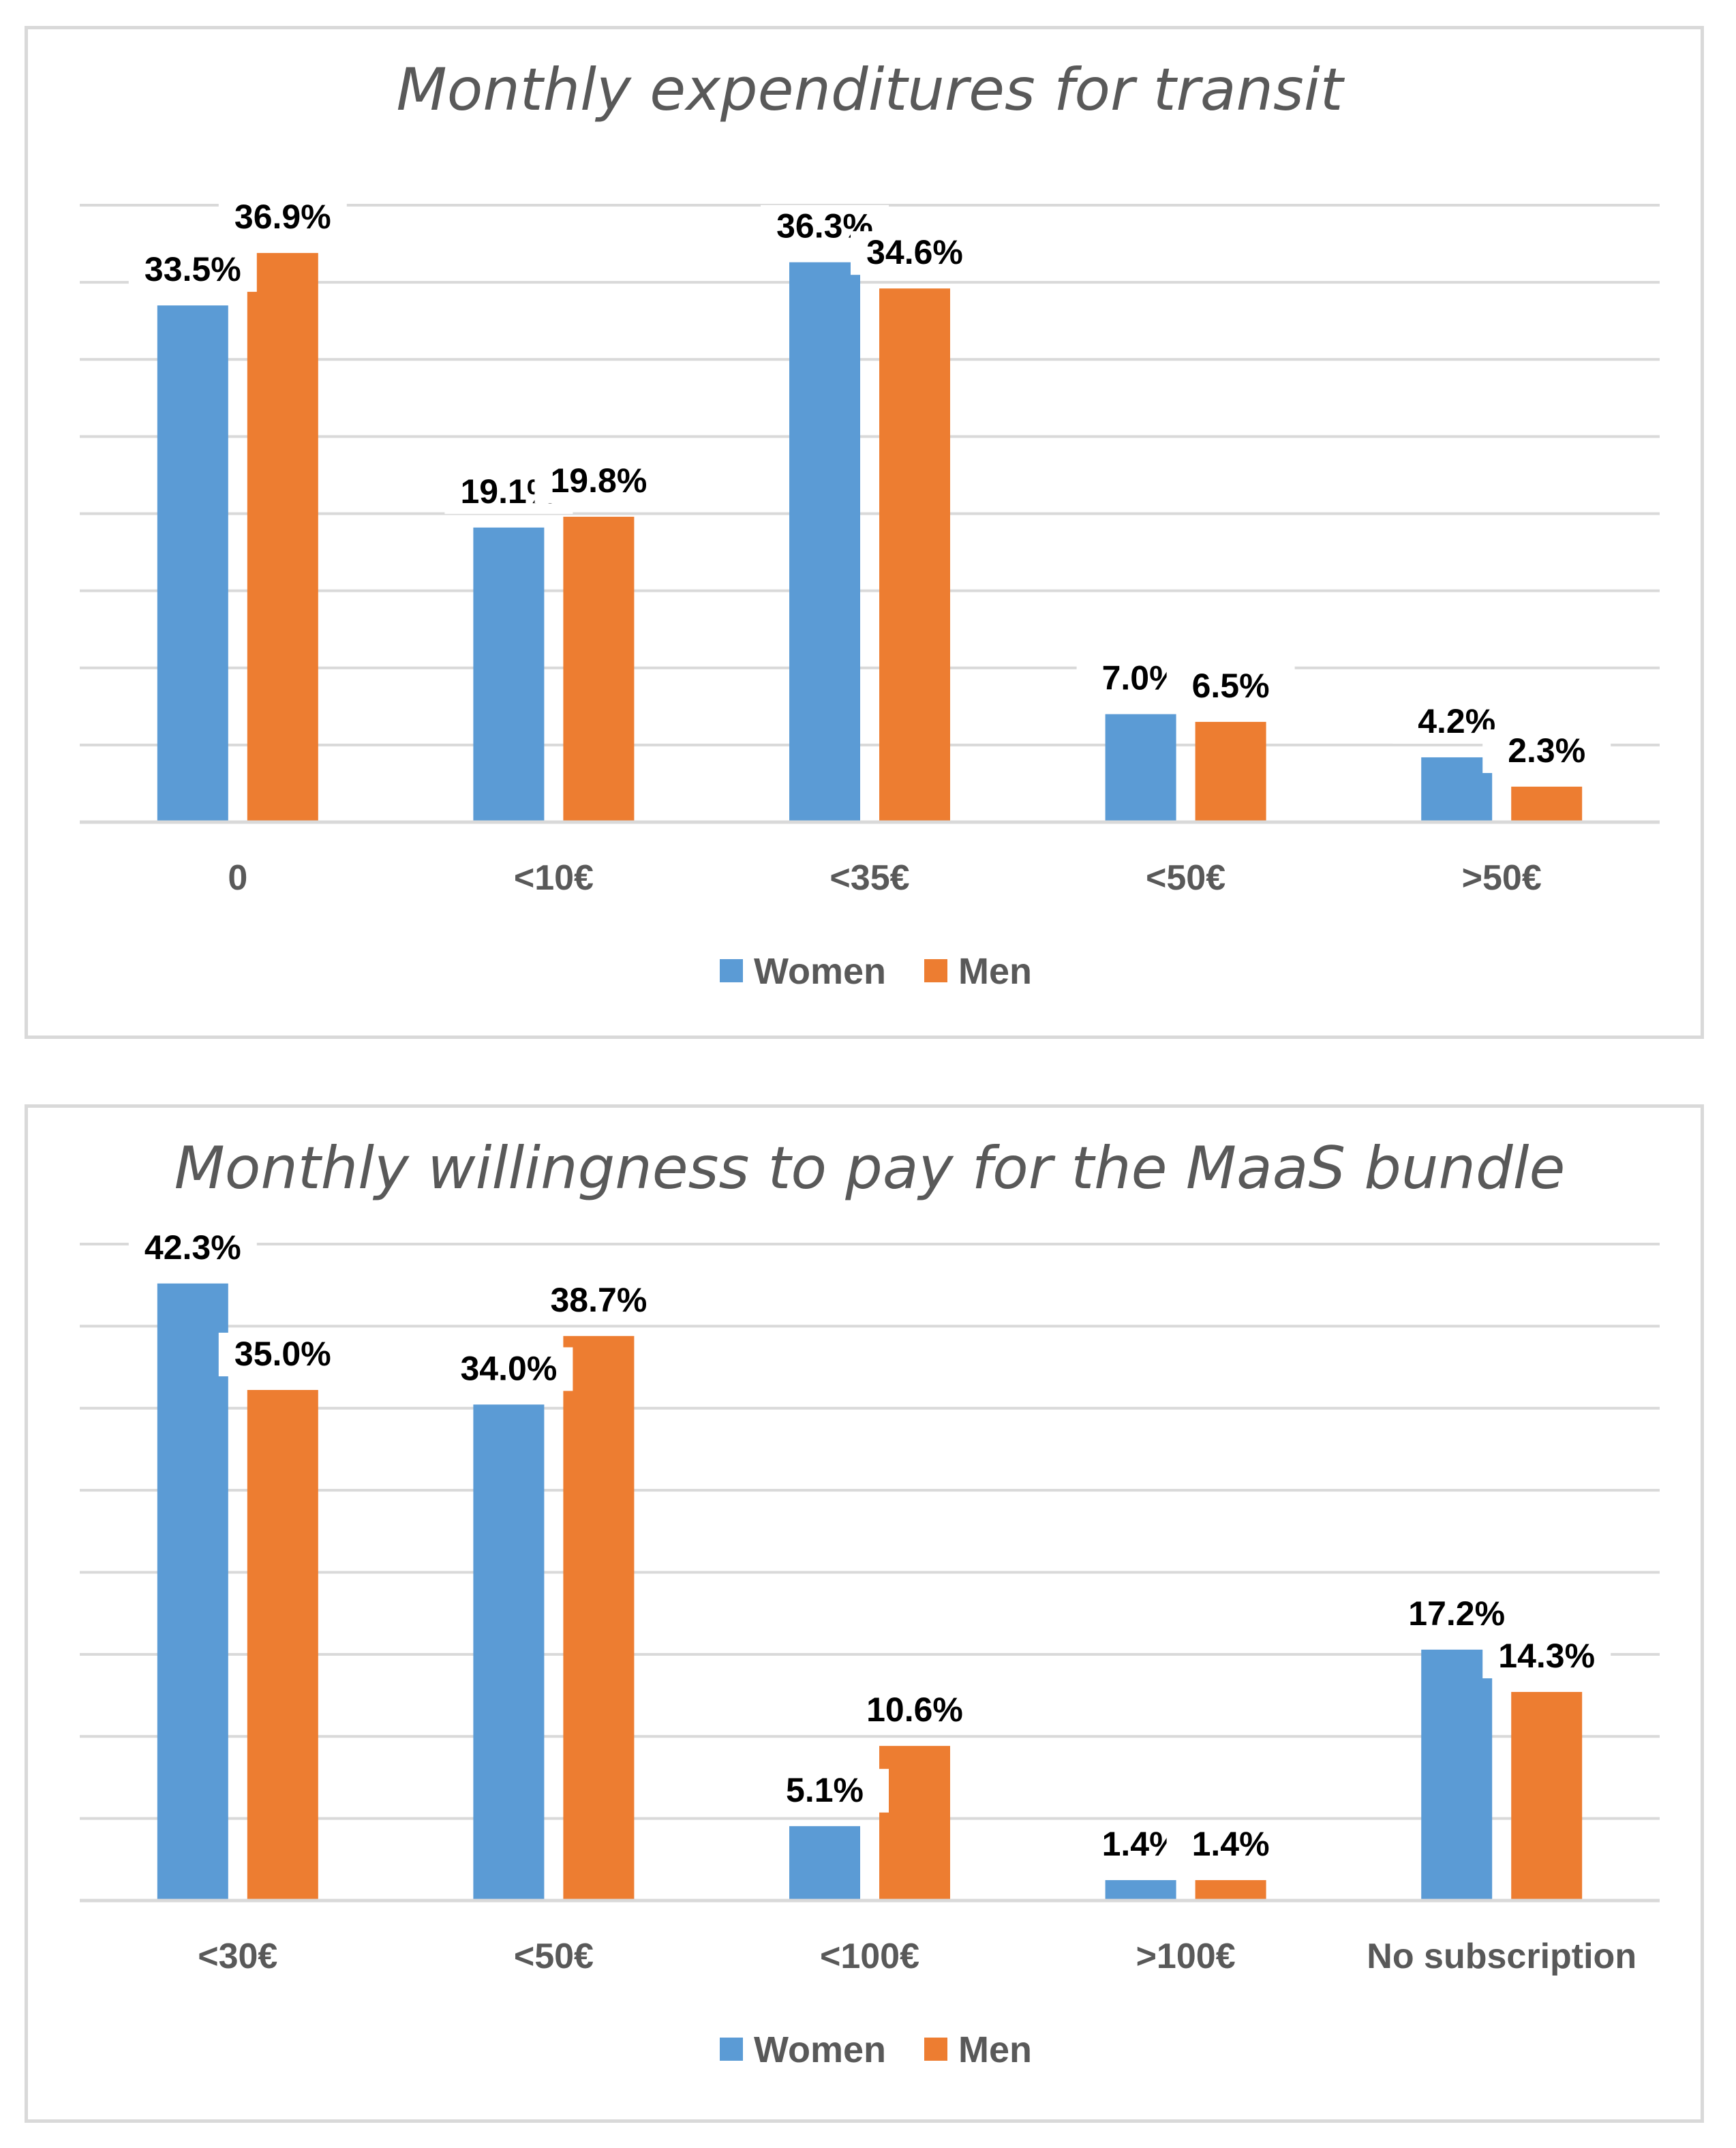  I want to click on bar-men-lt-30eur, so click(282, 1645).